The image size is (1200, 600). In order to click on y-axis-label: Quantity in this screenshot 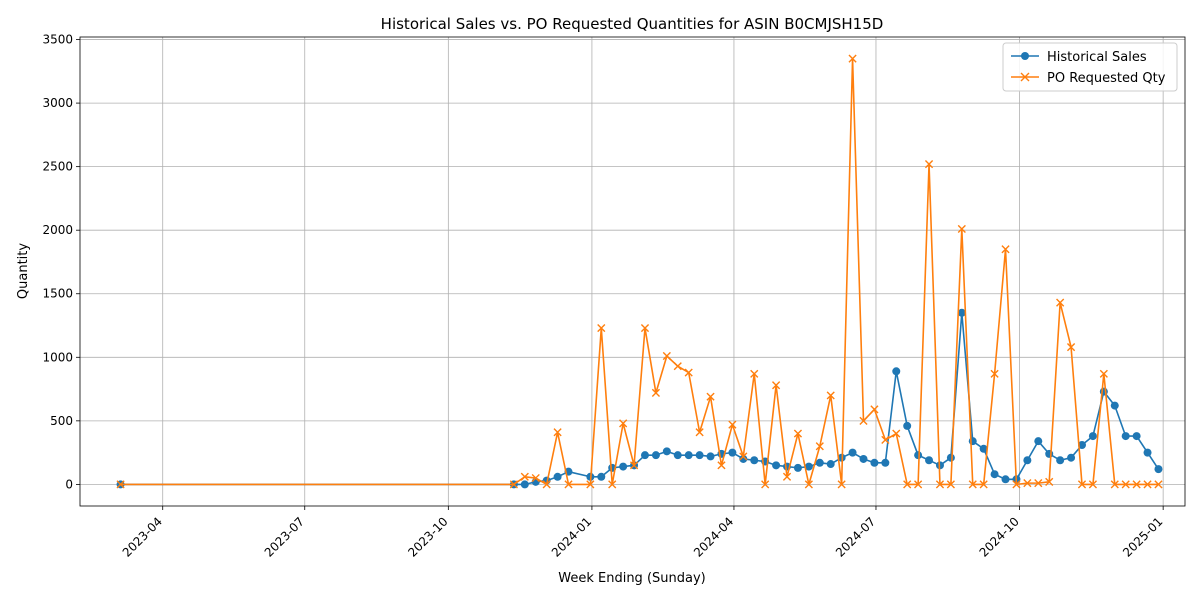, I will do `click(23, 271)`.